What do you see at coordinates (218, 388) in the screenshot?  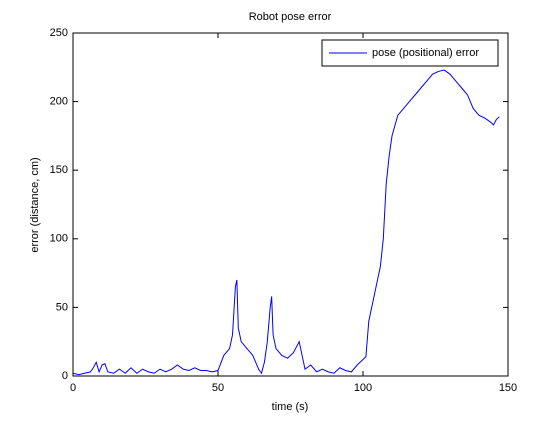 I see `x-tick-label: 50` at bounding box center [218, 388].